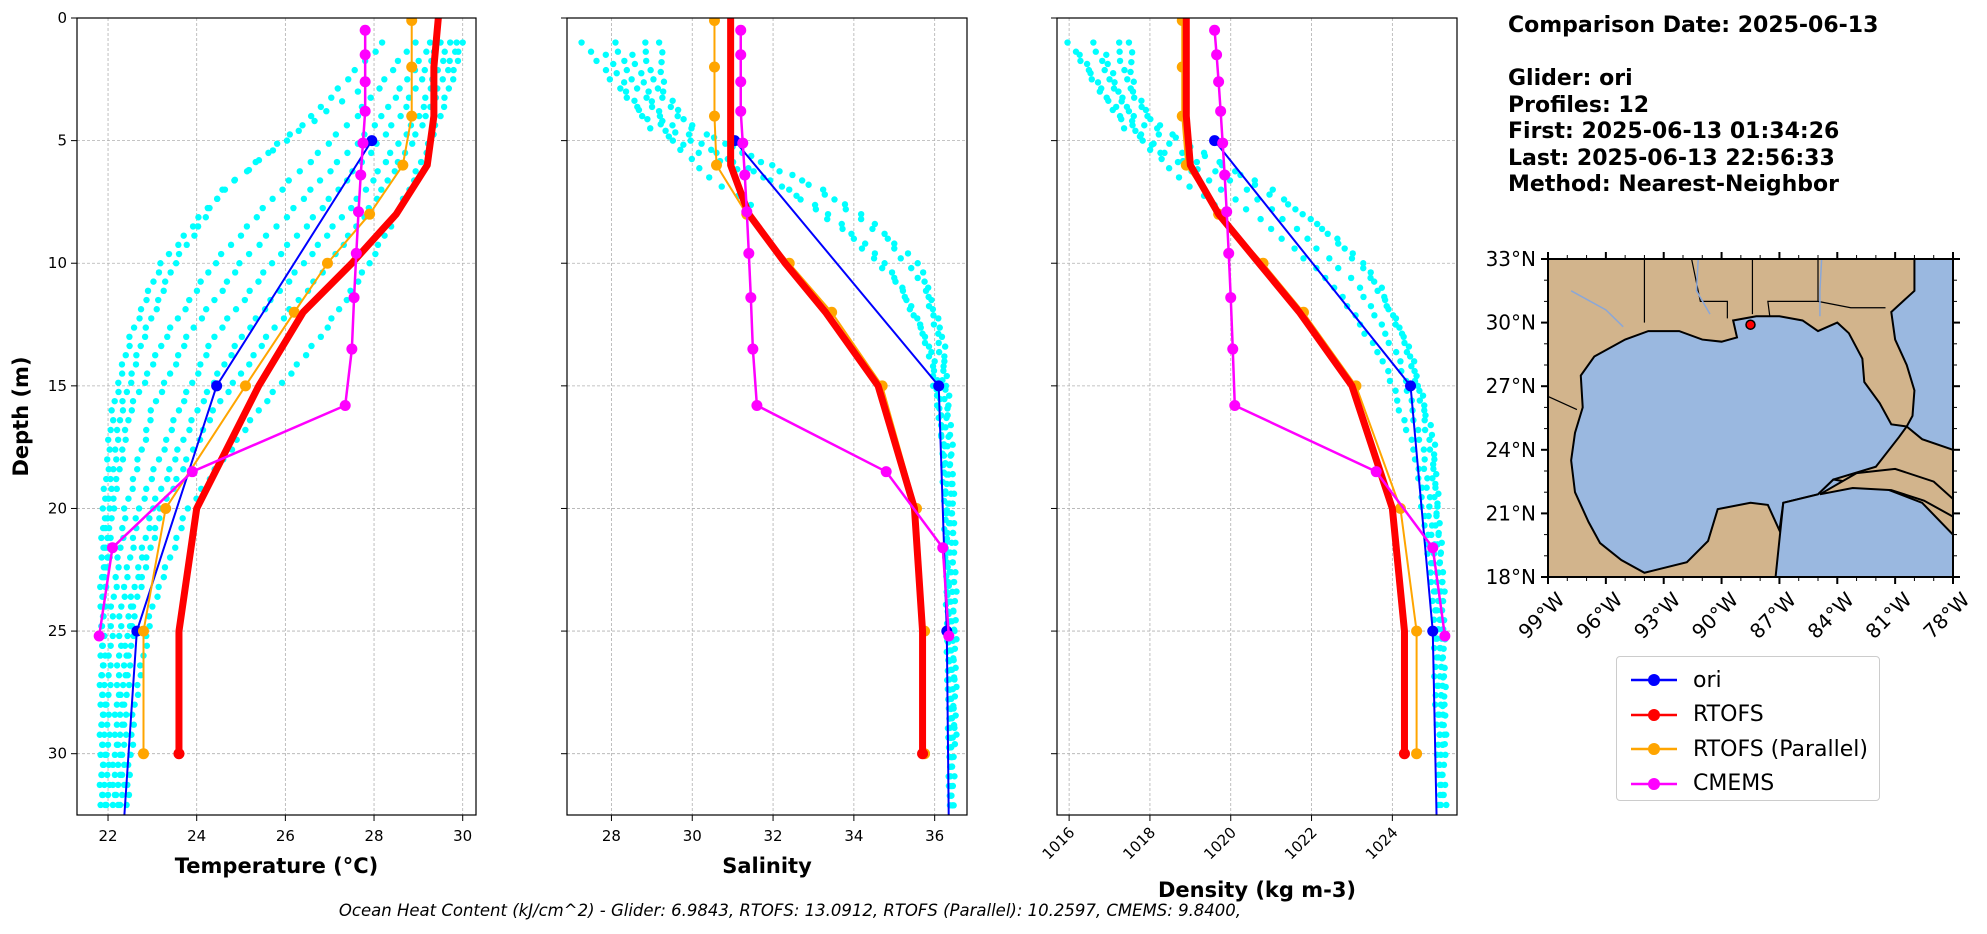 This screenshot has height=934, width=1987. Describe the element at coordinates (1750, 418) in the screenshot. I see `map-body` at that location.